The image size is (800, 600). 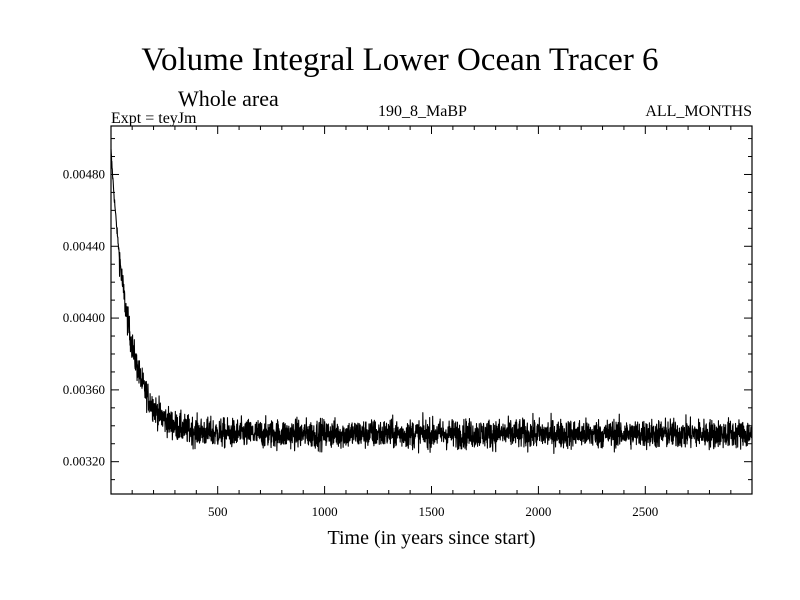 I want to click on y-tick-label: 0.00400, so click(x=84, y=317).